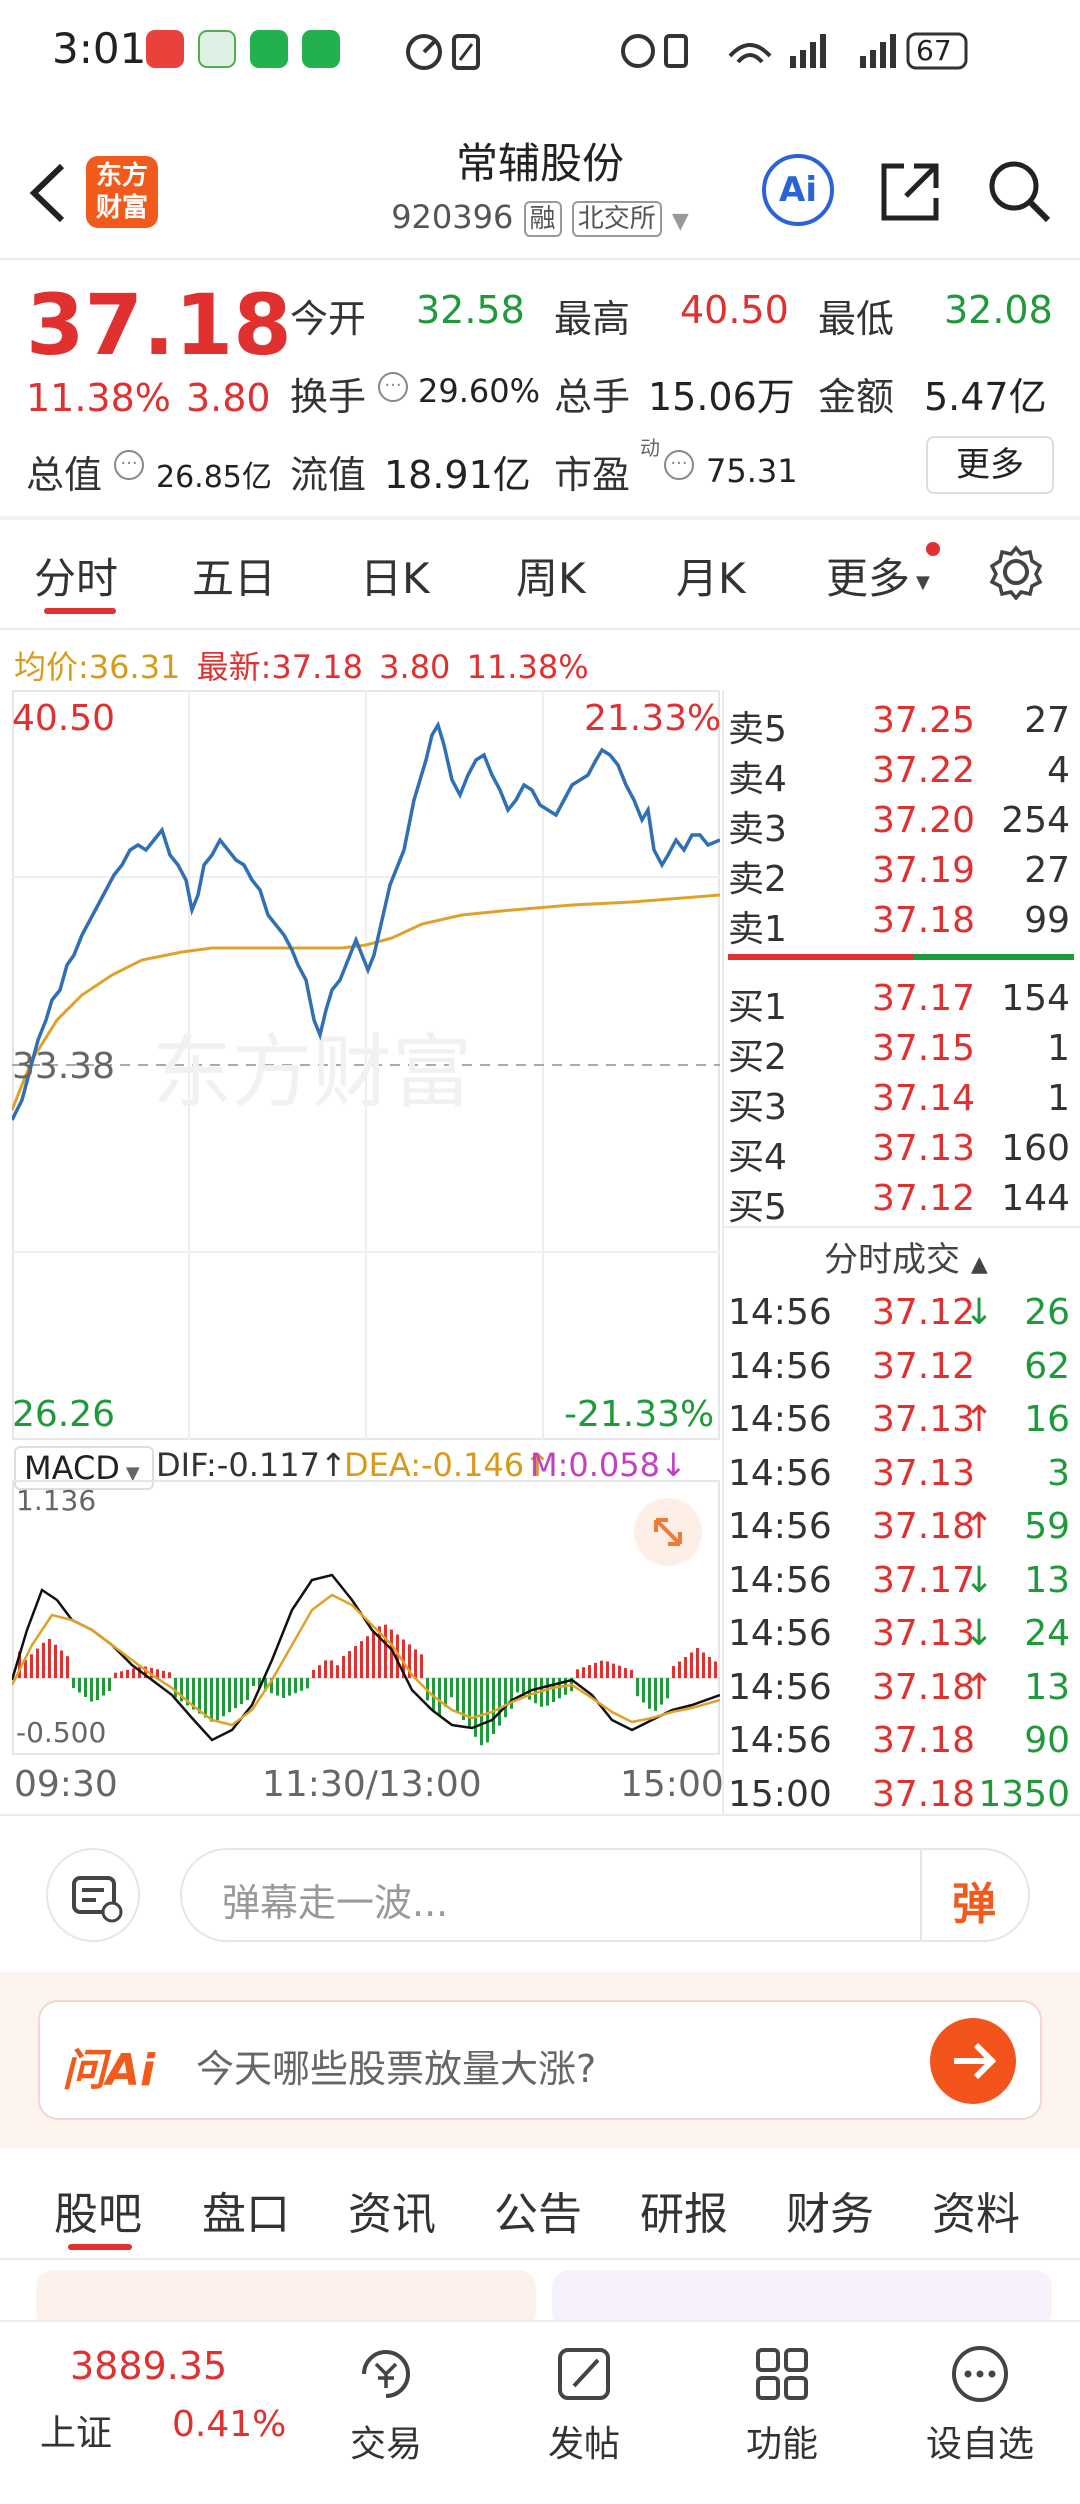  What do you see at coordinates (924, 1148) in the screenshot?
I see `orderbook-price: 37.13` at bounding box center [924, 1148].